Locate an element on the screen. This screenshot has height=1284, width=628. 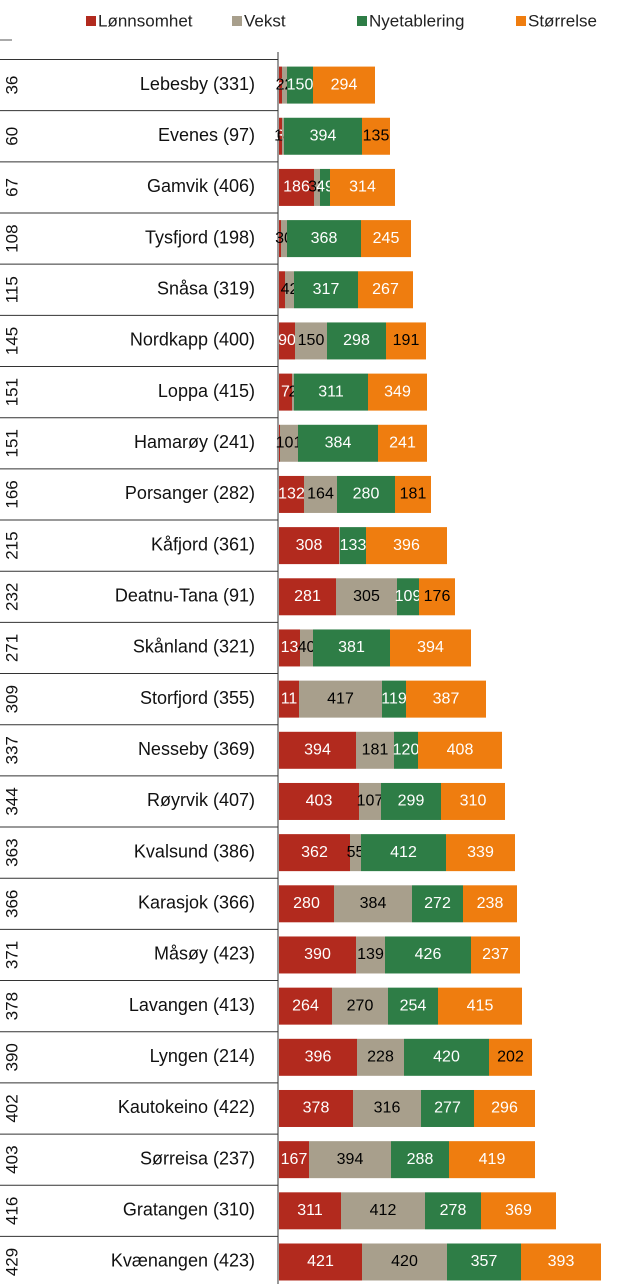
row-rank: 416 is located at coordinates (11, 1211).